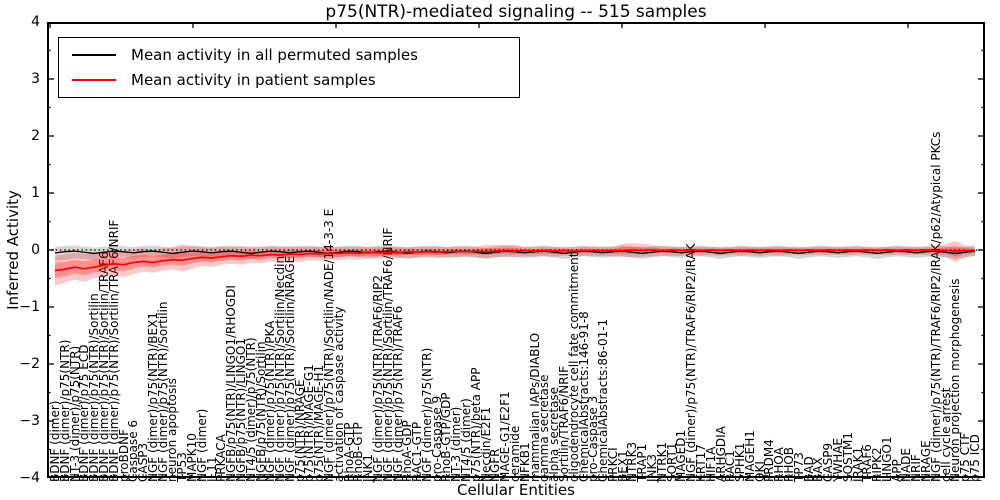 This screenshot has height=500, width=1000. What do you see at coordinates (35, 136) in the screenshot?
I see `y-tick-label: 2` at bounding box center [35, 136].